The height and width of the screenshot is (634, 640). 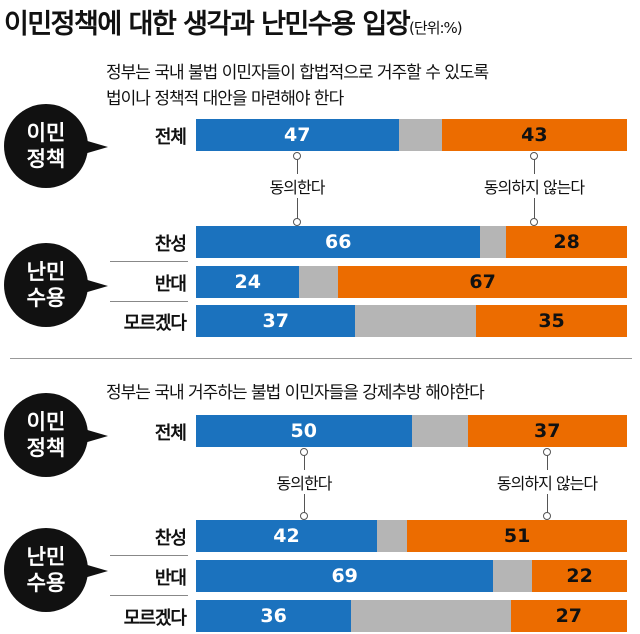 What do you see at coordinates (482, 282) in the screenshot?
I see `bar-disagree: 67` at bounding box center [482, 282].